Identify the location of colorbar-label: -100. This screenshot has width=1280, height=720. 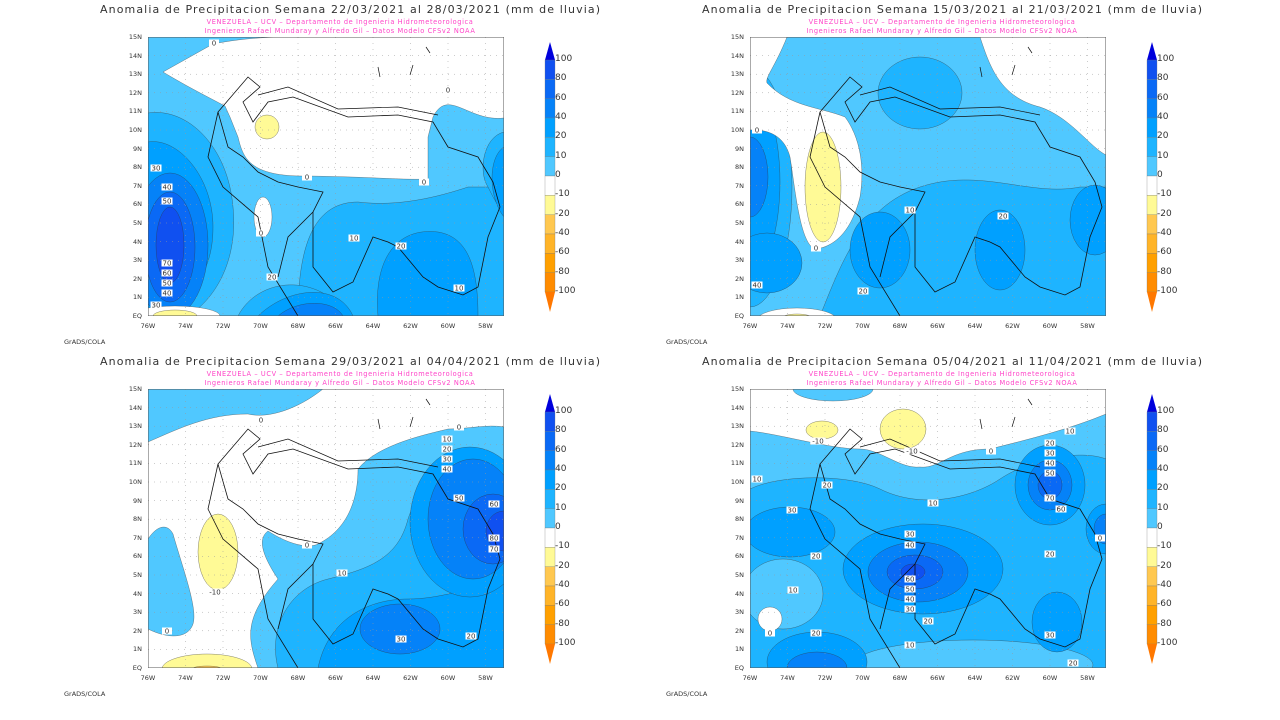
(1167, 643).